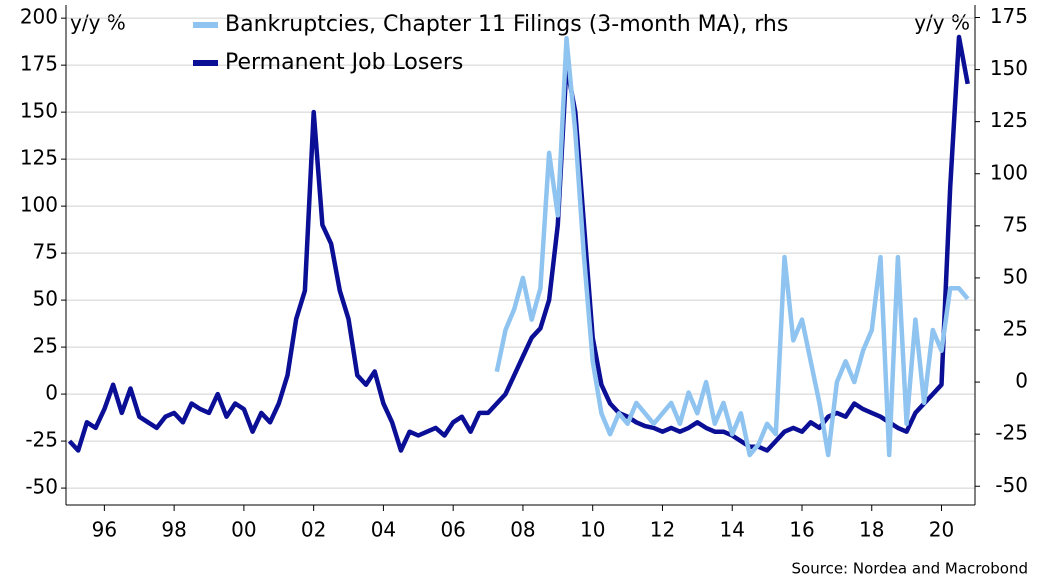 This screenshot has height=579, width=1043. Describe the element at coordinates (41, 440) in the screenshot. I see `y-tick-label: -25` at that location.